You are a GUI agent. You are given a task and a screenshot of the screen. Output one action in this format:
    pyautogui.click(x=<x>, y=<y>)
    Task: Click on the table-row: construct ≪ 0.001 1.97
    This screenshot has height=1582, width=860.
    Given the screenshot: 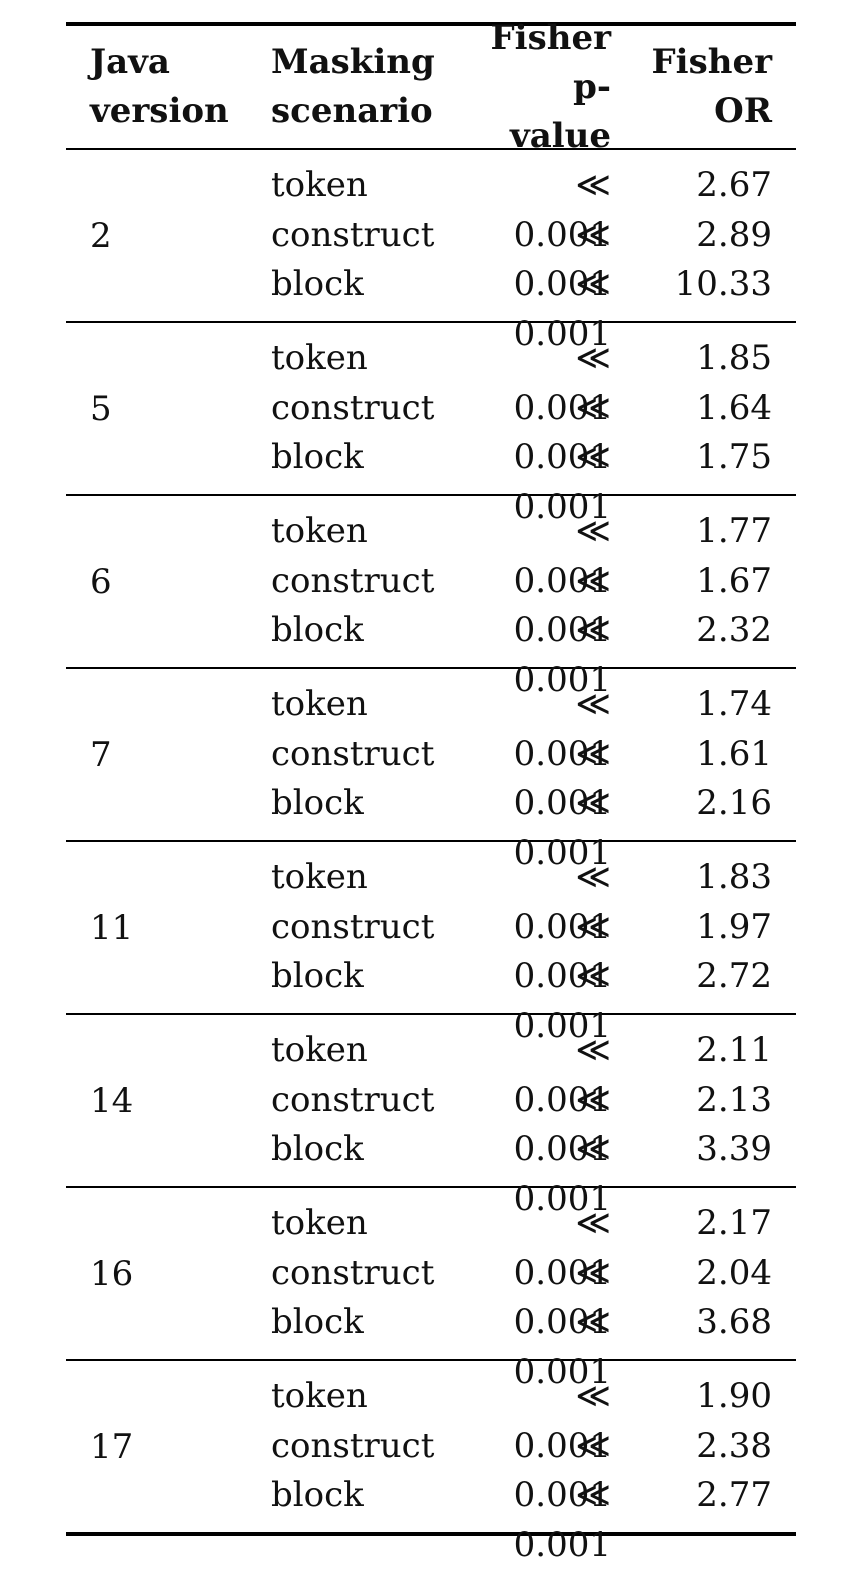 What is the action you would take?
    pyautogui.click(x=533, y=950)
    